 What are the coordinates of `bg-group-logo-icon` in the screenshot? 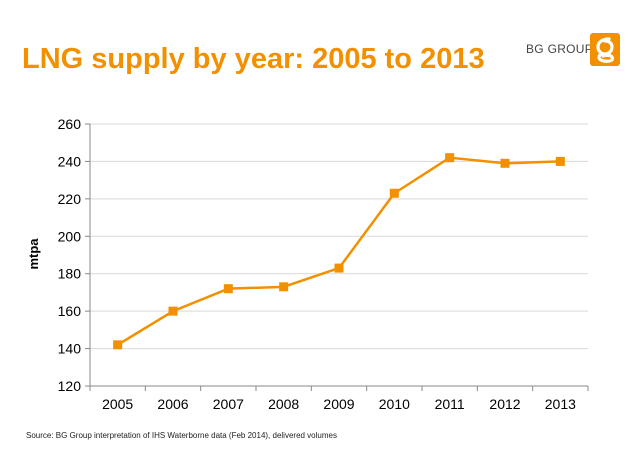 It's located at (605, 49).